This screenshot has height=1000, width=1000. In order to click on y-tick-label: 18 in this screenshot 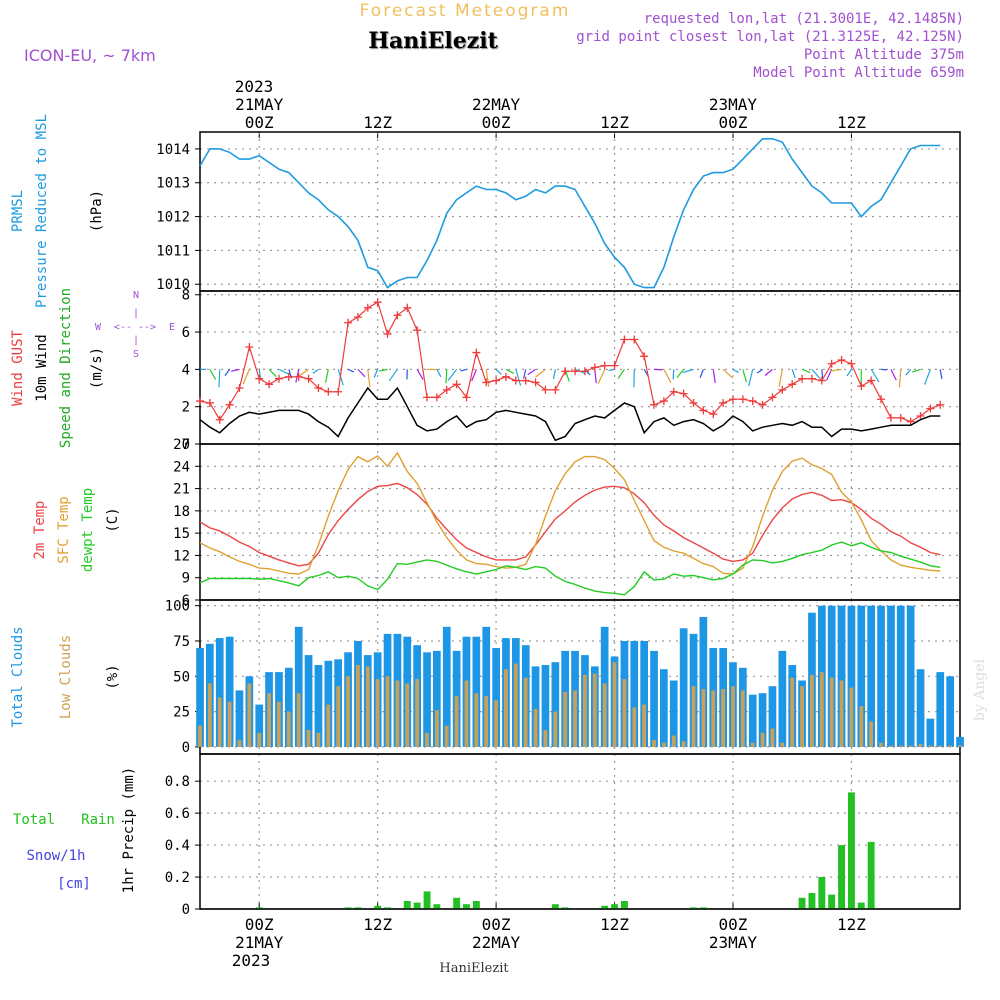, I will do `click(181, 512)`.